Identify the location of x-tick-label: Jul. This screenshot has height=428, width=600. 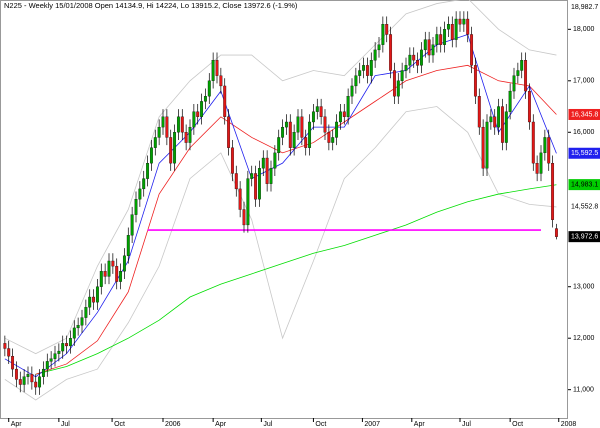
(65, 424).